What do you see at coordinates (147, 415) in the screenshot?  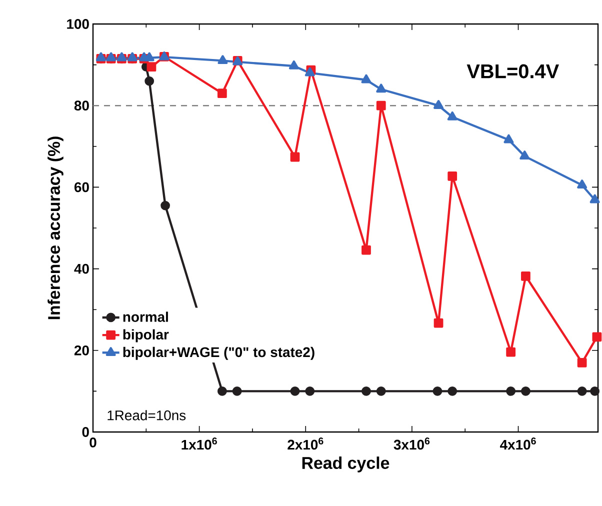 I see `annotation: 1Read=10ns` at bounding box center [147, 415].